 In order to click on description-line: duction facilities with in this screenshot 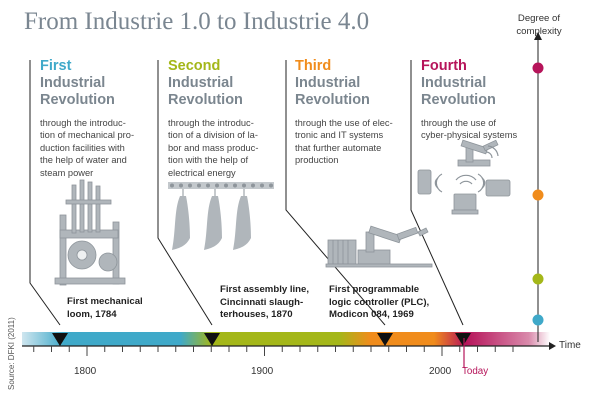, I will do `click(82, 147)`.